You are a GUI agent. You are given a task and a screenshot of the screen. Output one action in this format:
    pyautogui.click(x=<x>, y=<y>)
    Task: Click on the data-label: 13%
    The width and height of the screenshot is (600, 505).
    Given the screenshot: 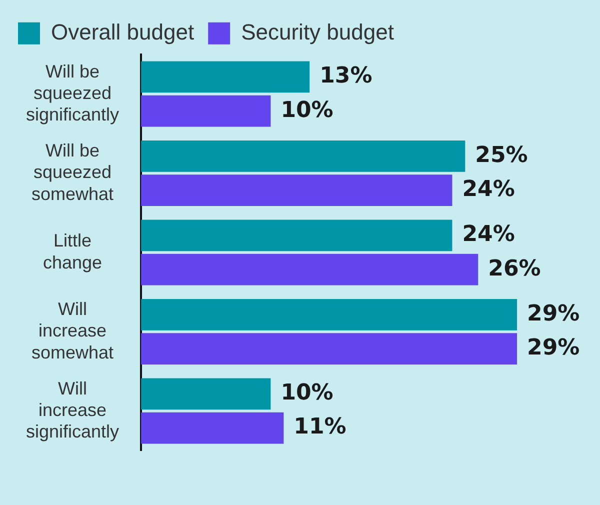 What is the action you would take?
    pyautogui.click(x=346, y=76)
    